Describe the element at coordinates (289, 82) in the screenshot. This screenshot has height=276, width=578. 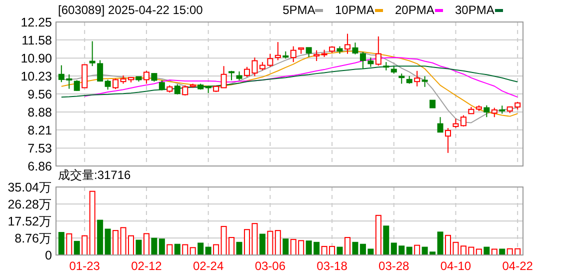
I see `line-series` at that location.